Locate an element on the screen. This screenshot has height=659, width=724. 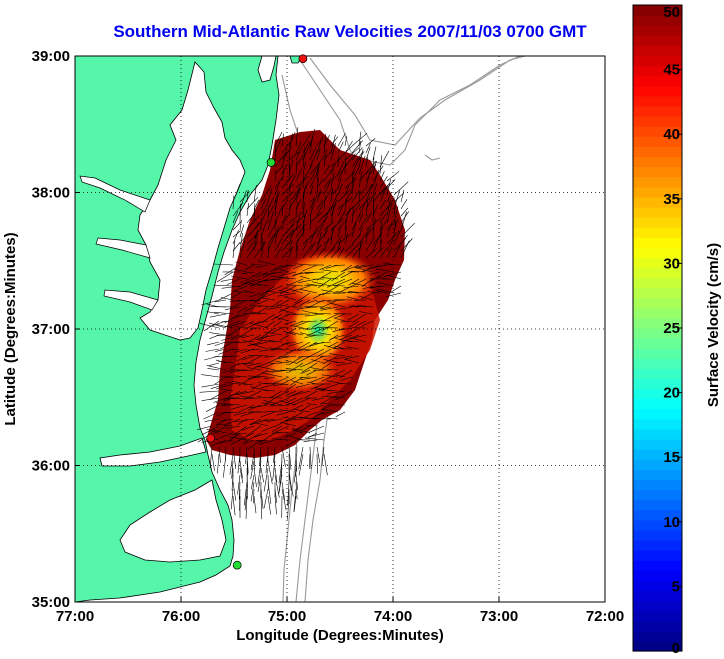
y-tick-label: 37:00 is located at coordinates (51, 329).